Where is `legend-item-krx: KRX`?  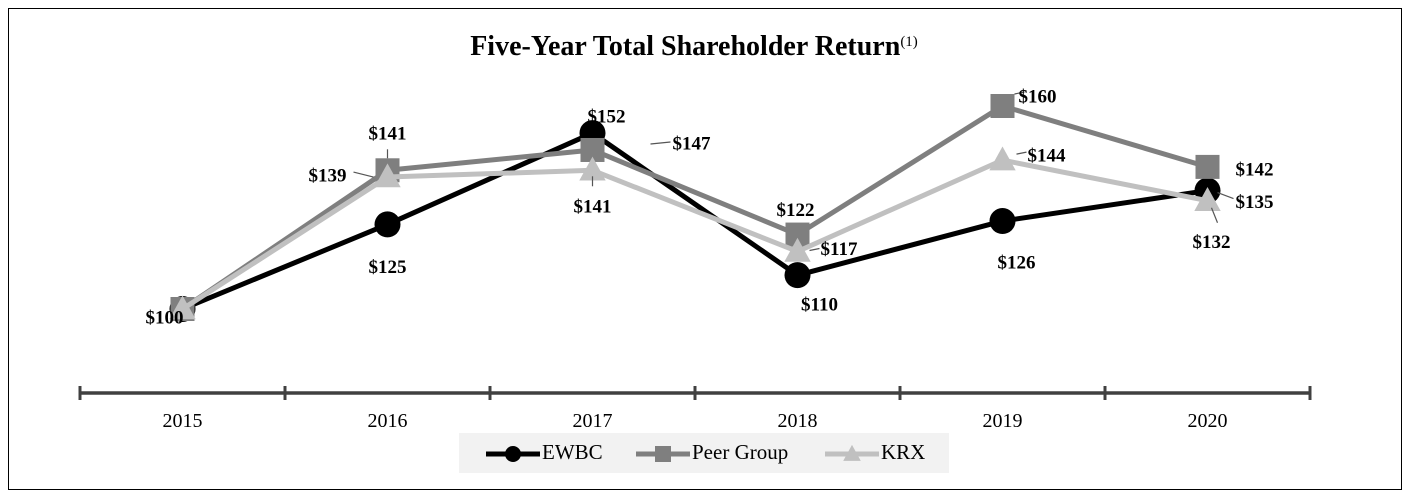 legend-item-krx: KRX is located at coordinates (875, 452).